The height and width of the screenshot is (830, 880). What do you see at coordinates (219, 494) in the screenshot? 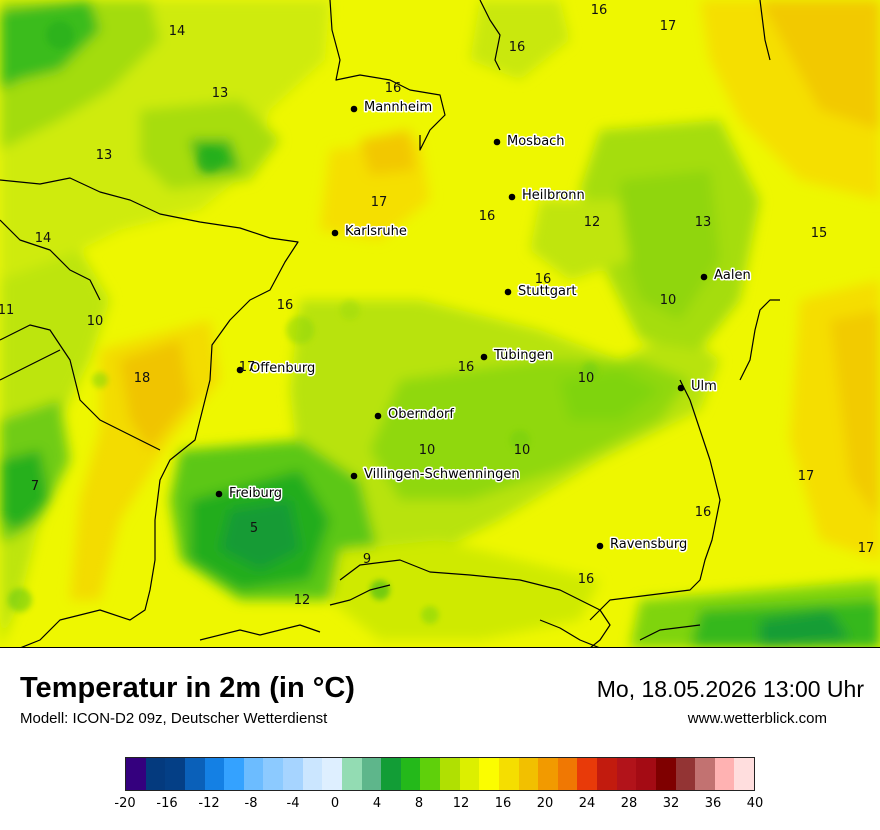
I see `city-dot-freiburg` at bounding box center [219, 494].